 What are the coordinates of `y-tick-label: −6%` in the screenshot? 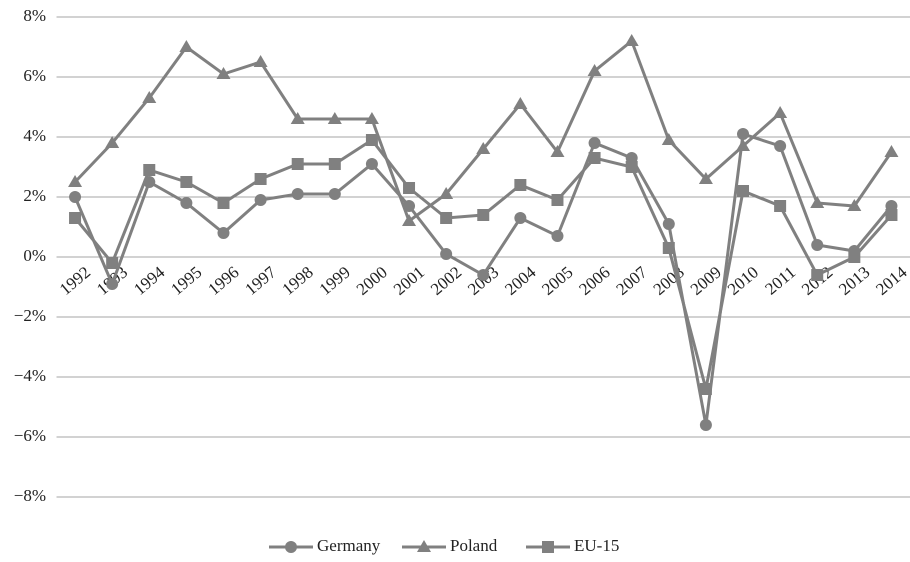 It's located at (30, 435).